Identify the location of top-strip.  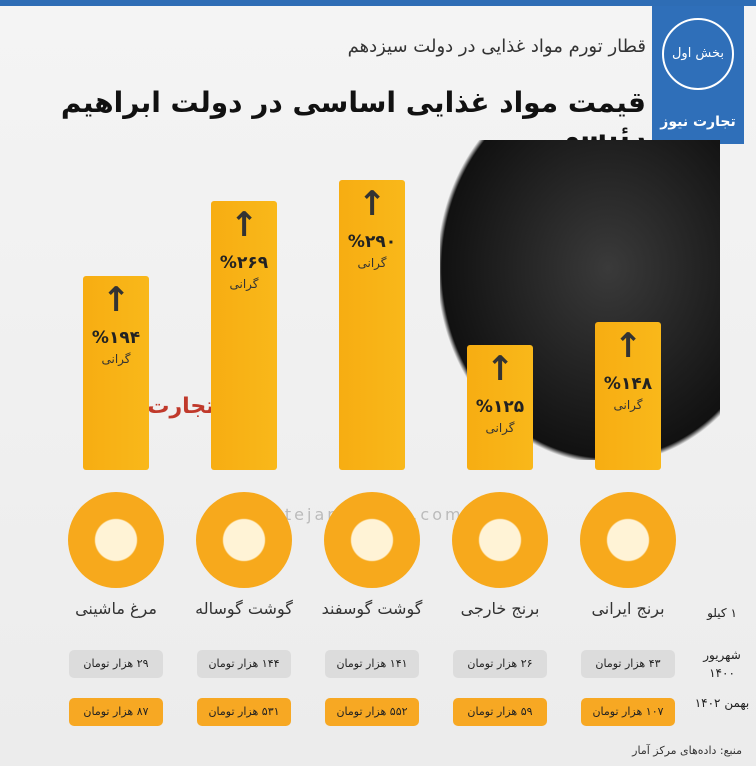
(378, 3).